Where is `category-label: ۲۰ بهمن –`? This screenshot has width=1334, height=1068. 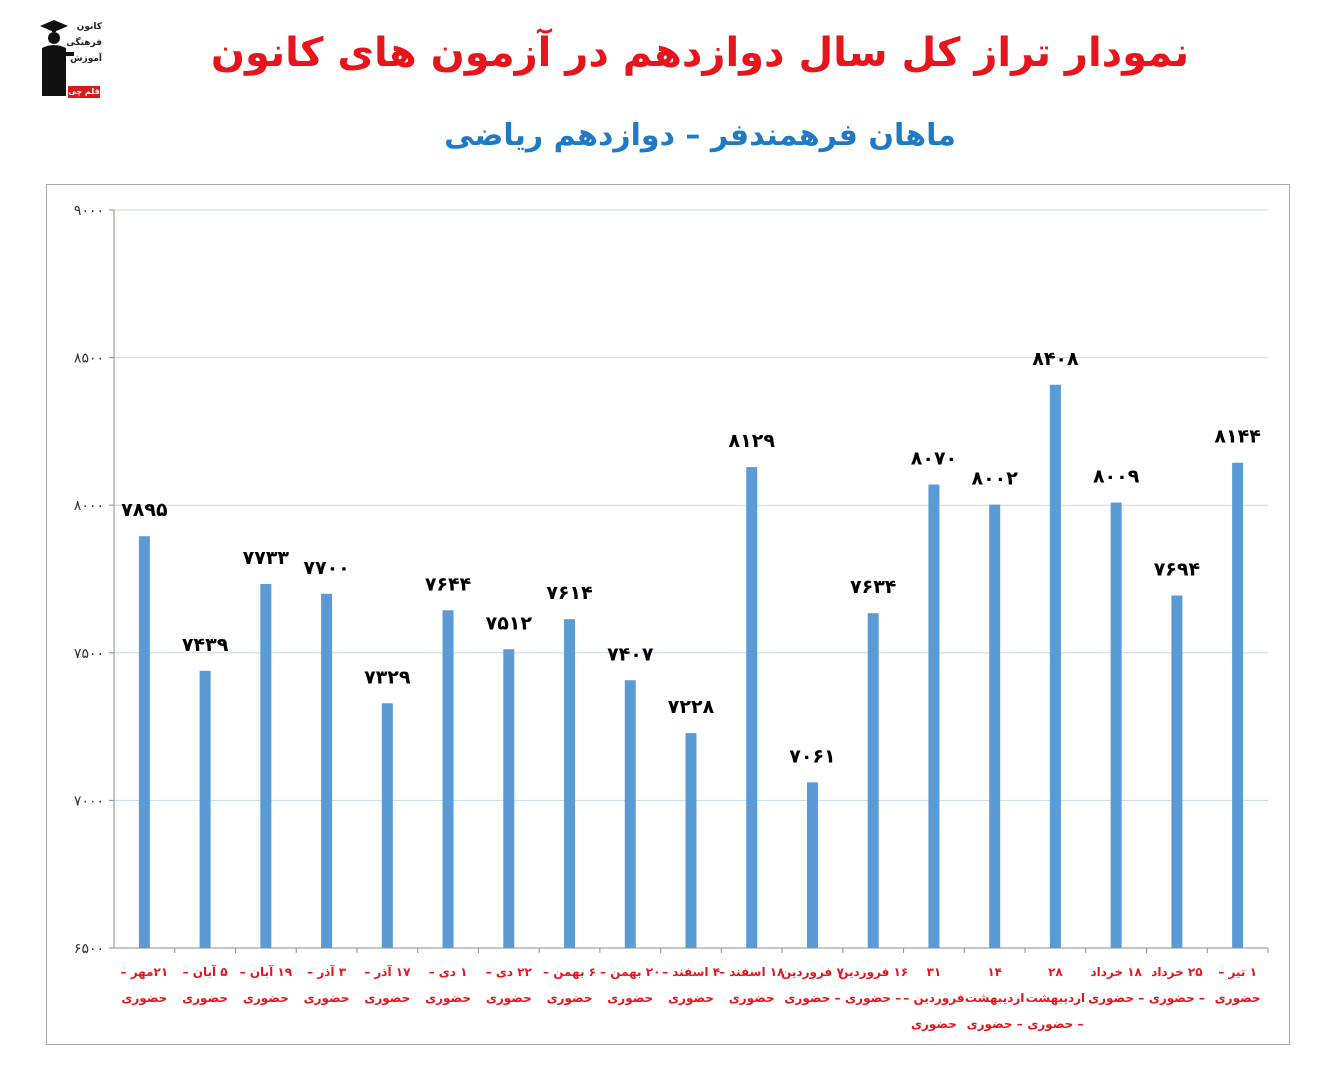
category-label: ۲۰ بهمن – is located at coordinates (630, 972).